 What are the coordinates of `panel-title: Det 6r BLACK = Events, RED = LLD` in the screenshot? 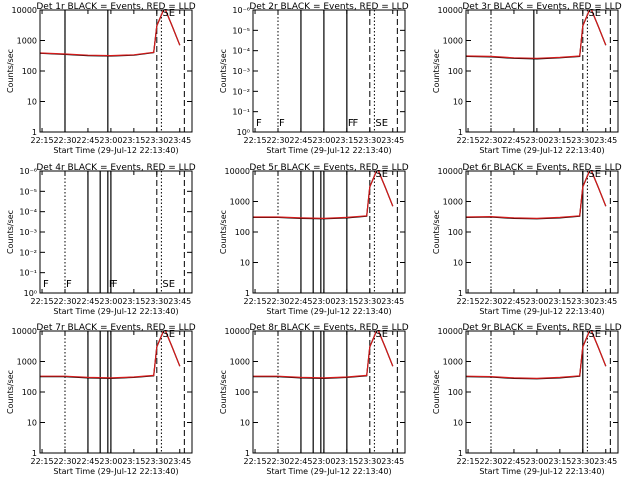 It's located at (541, 168).